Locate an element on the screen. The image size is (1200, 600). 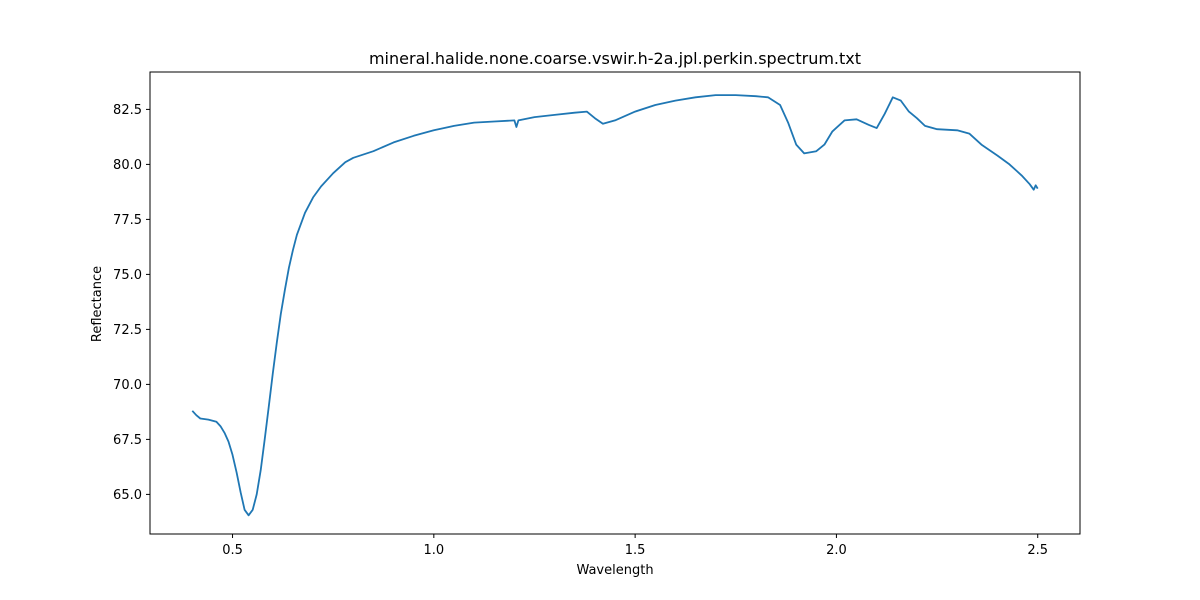
x-tick-label: 2.5 is located at coordinates (1037, 550).